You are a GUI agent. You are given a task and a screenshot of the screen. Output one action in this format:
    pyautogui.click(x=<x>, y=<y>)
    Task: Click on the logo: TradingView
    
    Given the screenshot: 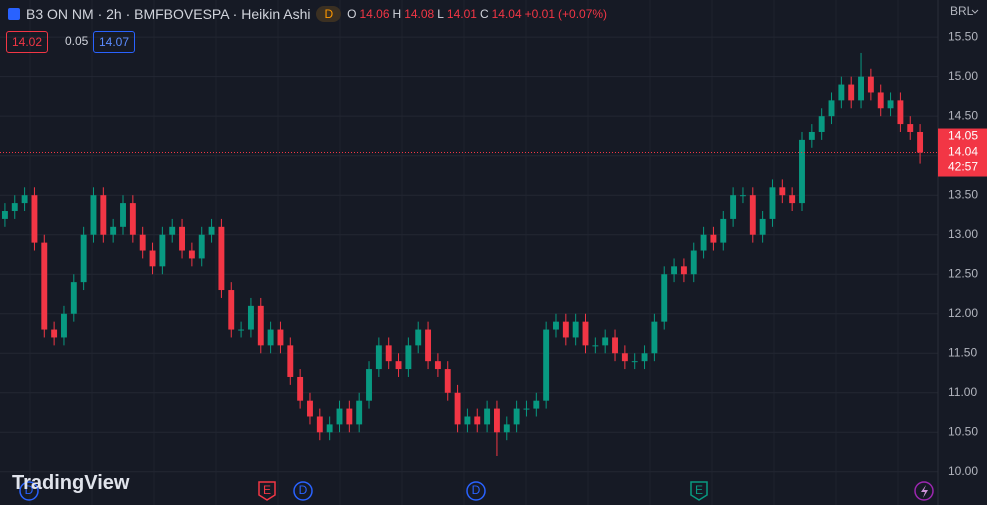 What is the action you would take?
    pyautogui.click(x=71, y=483)
    